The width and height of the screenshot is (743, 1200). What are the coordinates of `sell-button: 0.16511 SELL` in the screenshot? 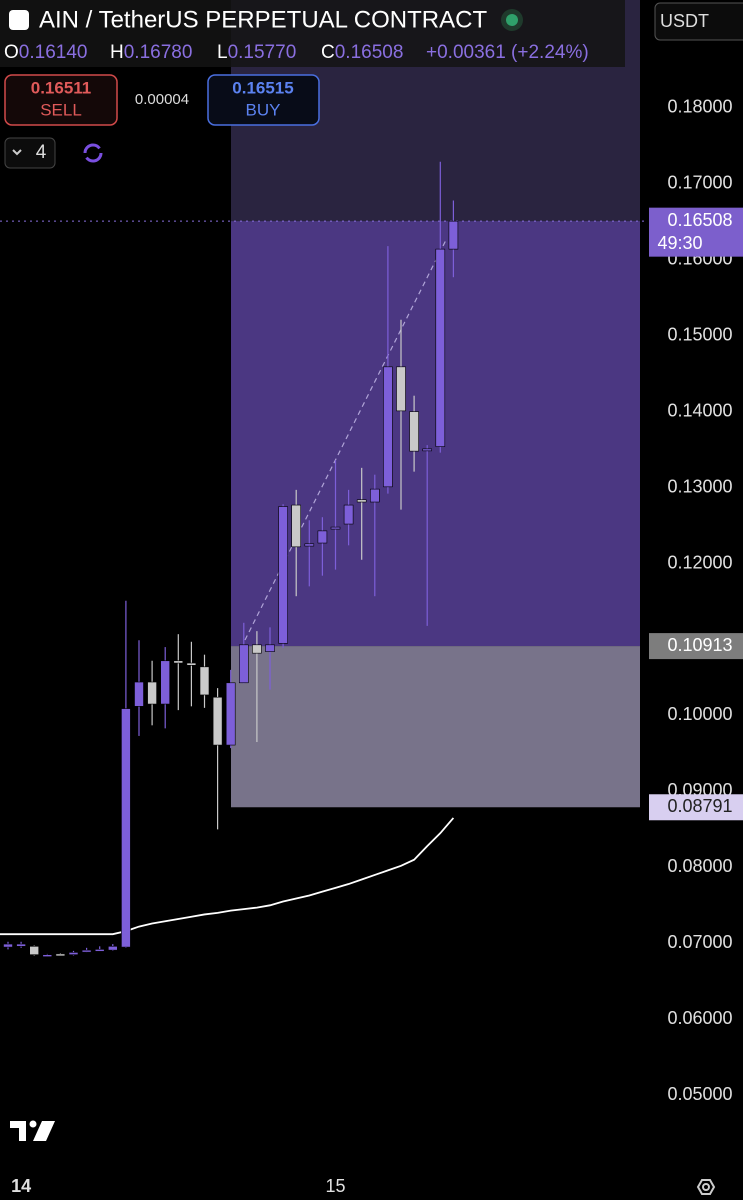 It's located at (61, 100).